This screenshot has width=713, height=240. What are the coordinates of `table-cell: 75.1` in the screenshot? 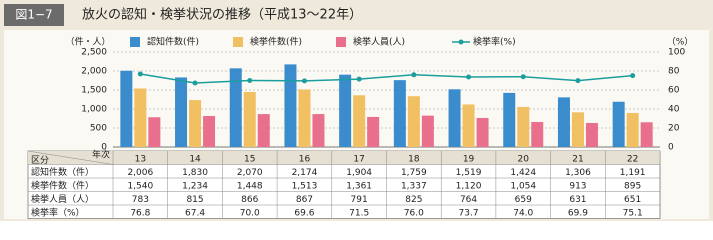 It's located at (633, 213).